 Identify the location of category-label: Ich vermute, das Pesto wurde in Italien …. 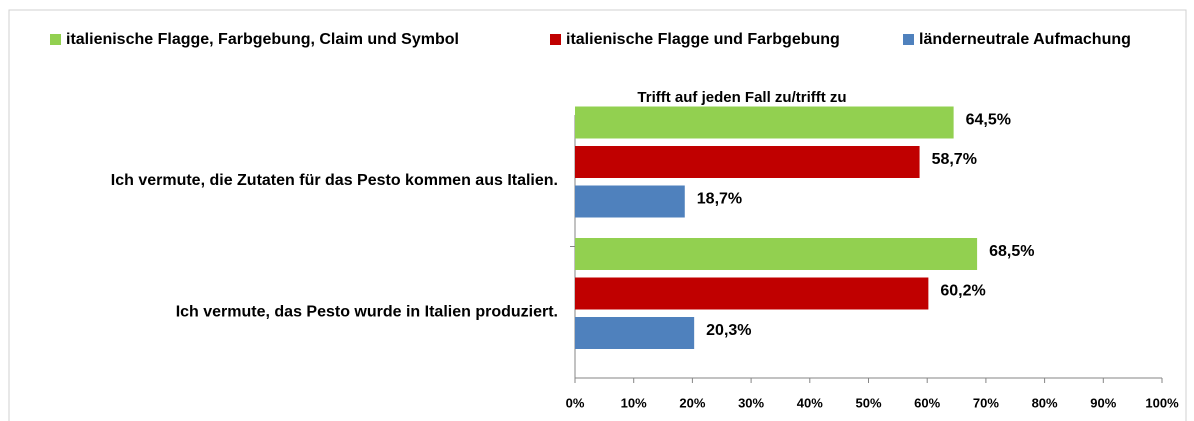
(367, 311).